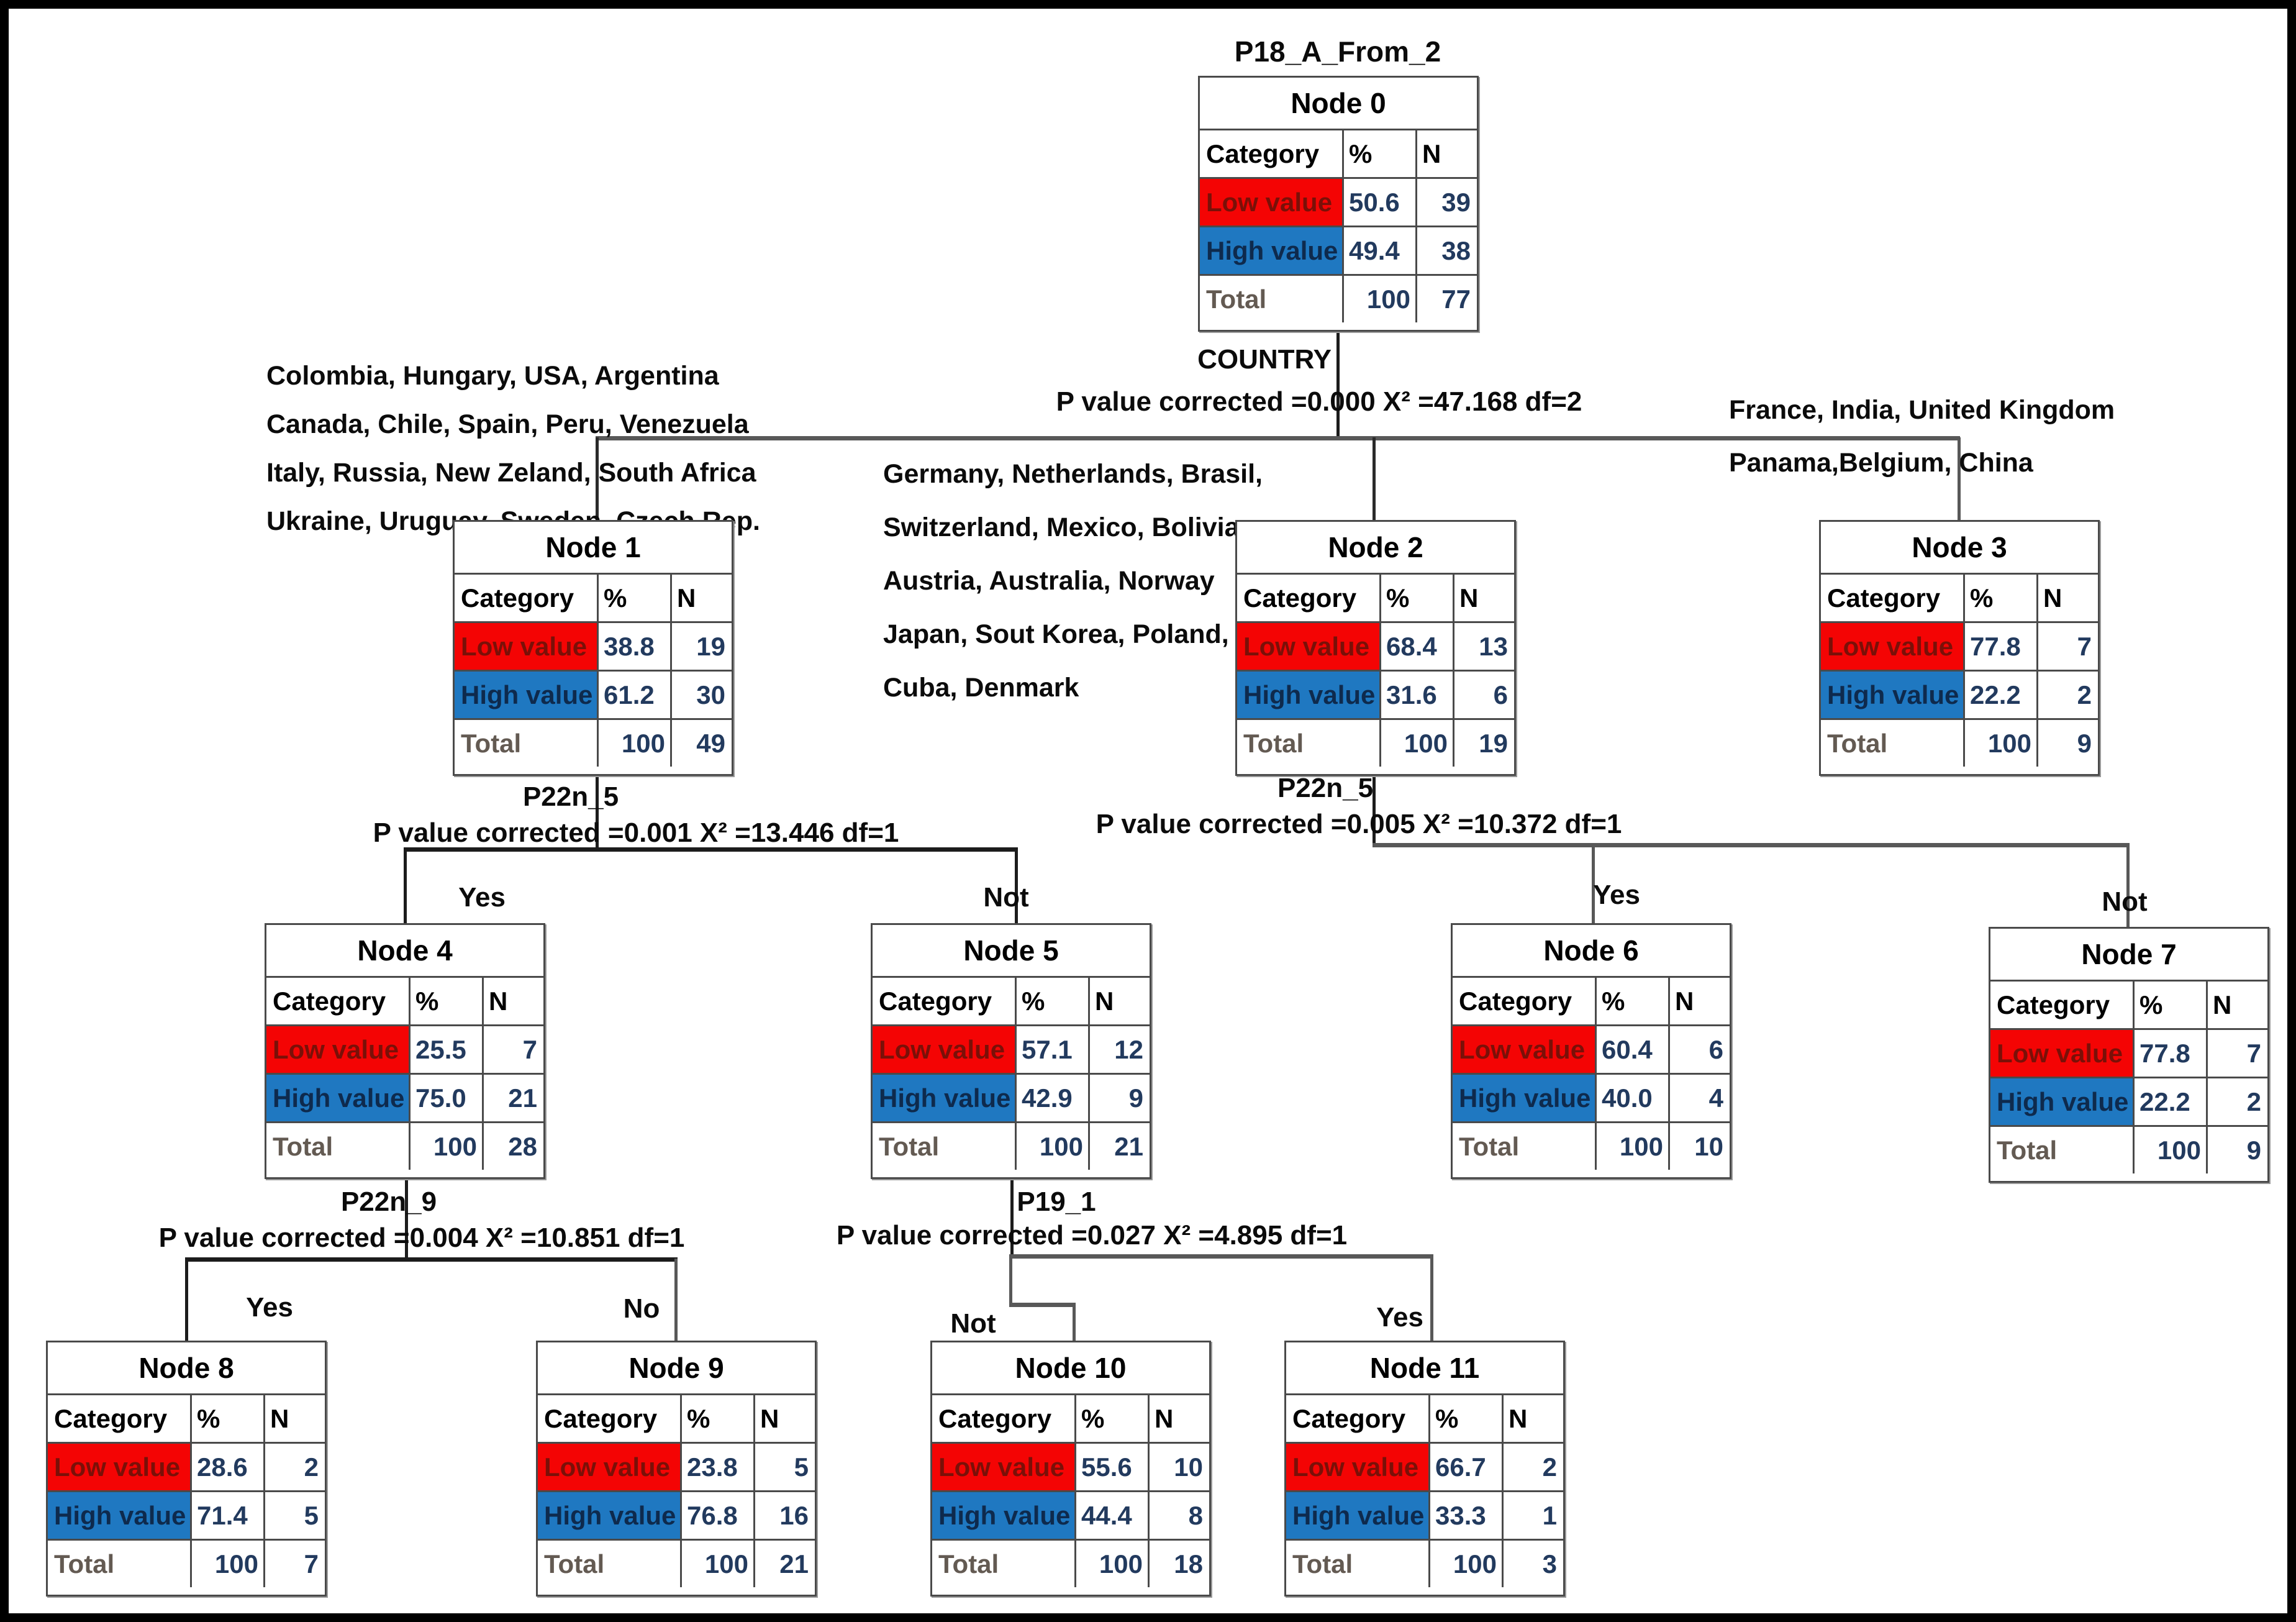 This screenshot has height=1622, width=2296. Describe the element at coordinates (1616, 895) in the screenshot. I see `branch-label-node6: Yes` at that location.